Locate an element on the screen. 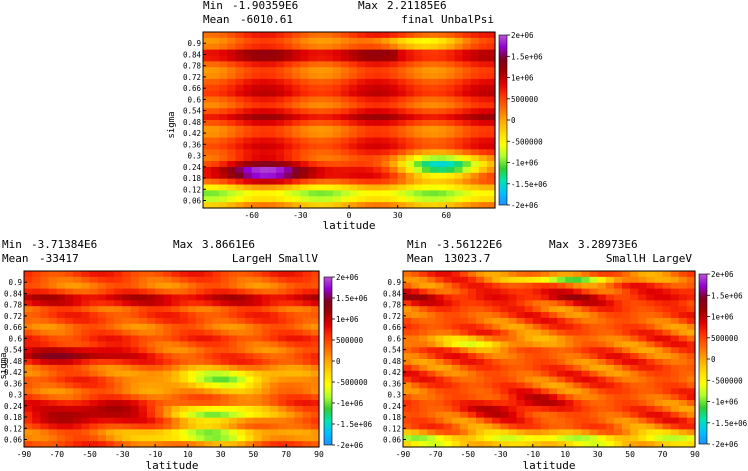  x-axis-label: latitude is located at coordinates (349, 225).